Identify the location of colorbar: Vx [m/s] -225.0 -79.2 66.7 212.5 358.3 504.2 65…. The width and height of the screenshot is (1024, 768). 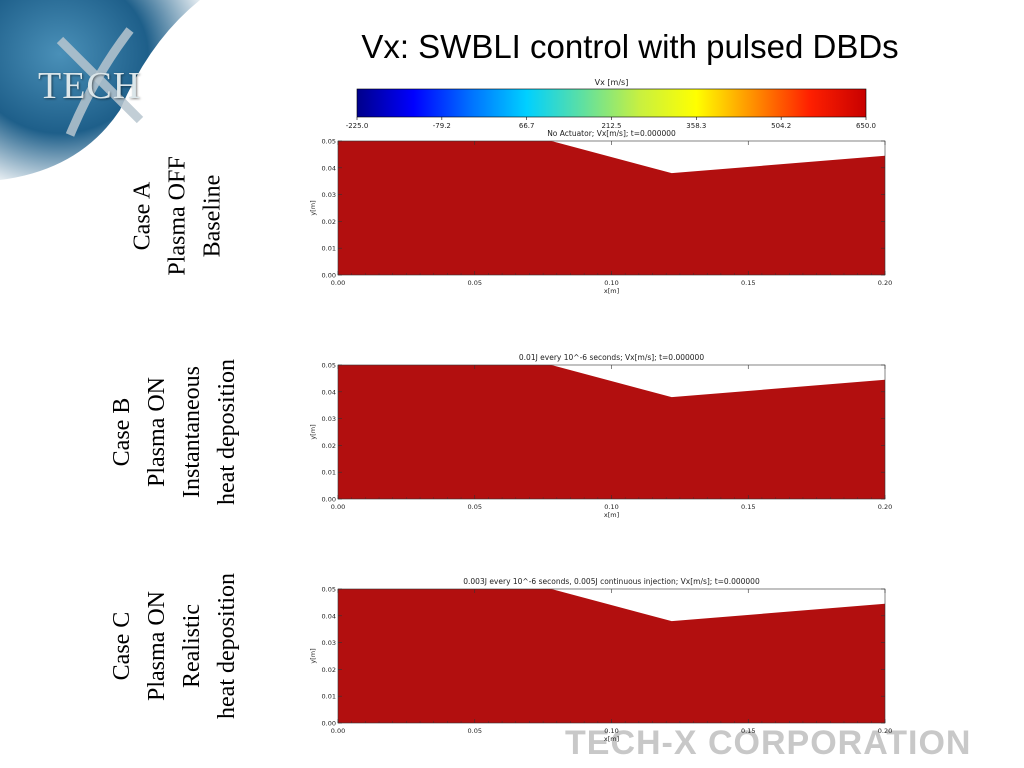
(611, 104).